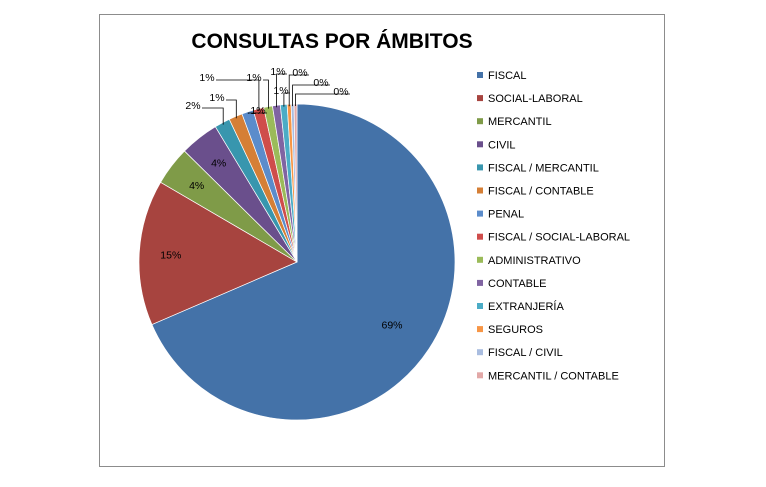  I want to click on legend-label-mercantil: MERCANTIL, so click(520, 122).